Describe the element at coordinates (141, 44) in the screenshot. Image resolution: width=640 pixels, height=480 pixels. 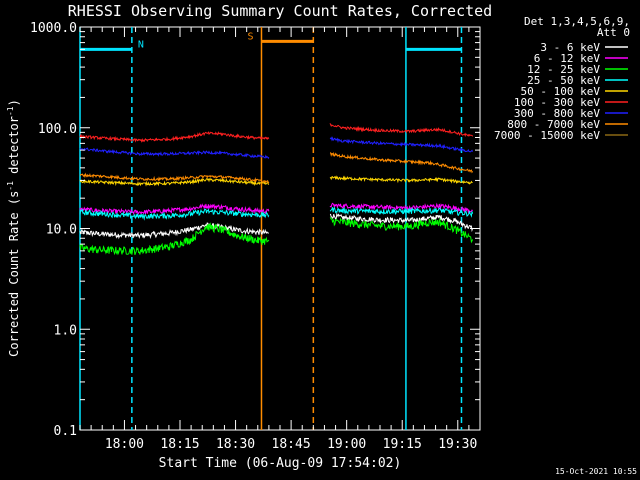
I see `segment-label: N` at that location.